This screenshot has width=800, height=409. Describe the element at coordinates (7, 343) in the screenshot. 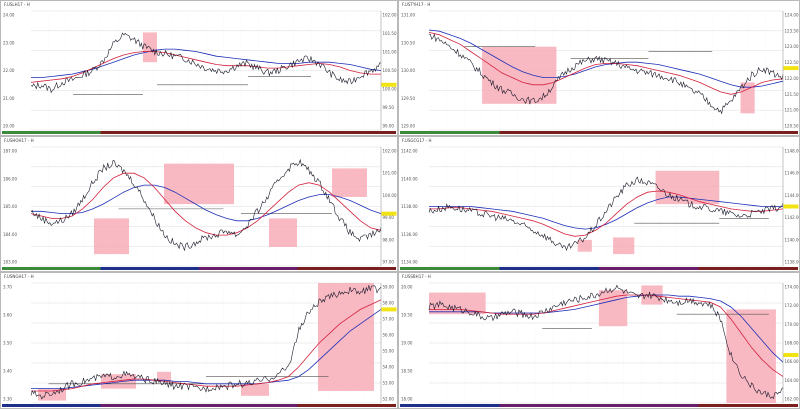

I see `y-tick-label: 3.50` at that location.